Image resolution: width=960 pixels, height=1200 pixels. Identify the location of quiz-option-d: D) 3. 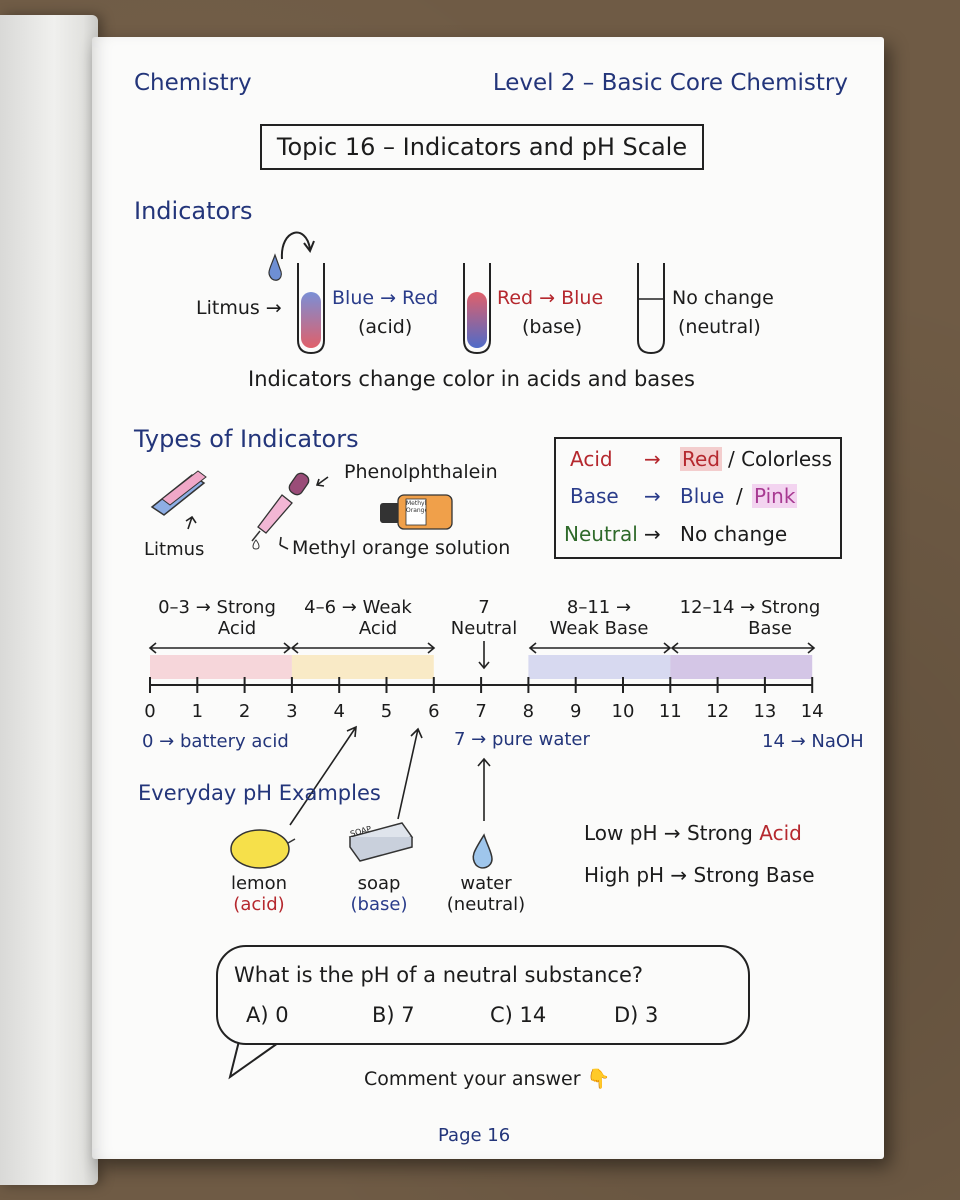
(636, 1015).